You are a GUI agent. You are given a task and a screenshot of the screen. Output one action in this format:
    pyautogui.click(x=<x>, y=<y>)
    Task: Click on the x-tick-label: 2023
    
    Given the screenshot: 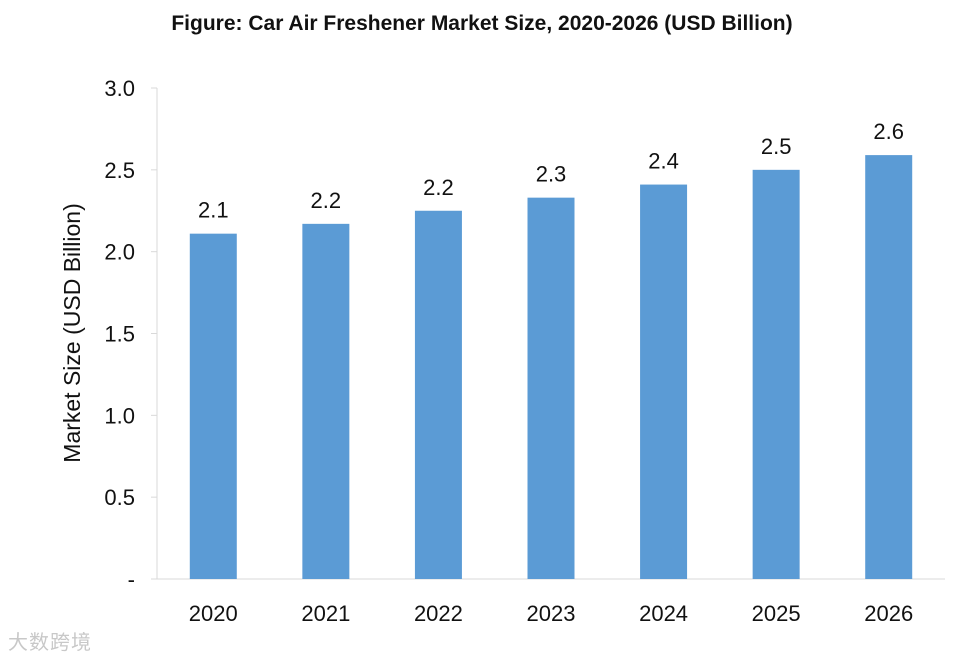 What is the action you would take?
    pyautogui.click(x=551, y=613)
    